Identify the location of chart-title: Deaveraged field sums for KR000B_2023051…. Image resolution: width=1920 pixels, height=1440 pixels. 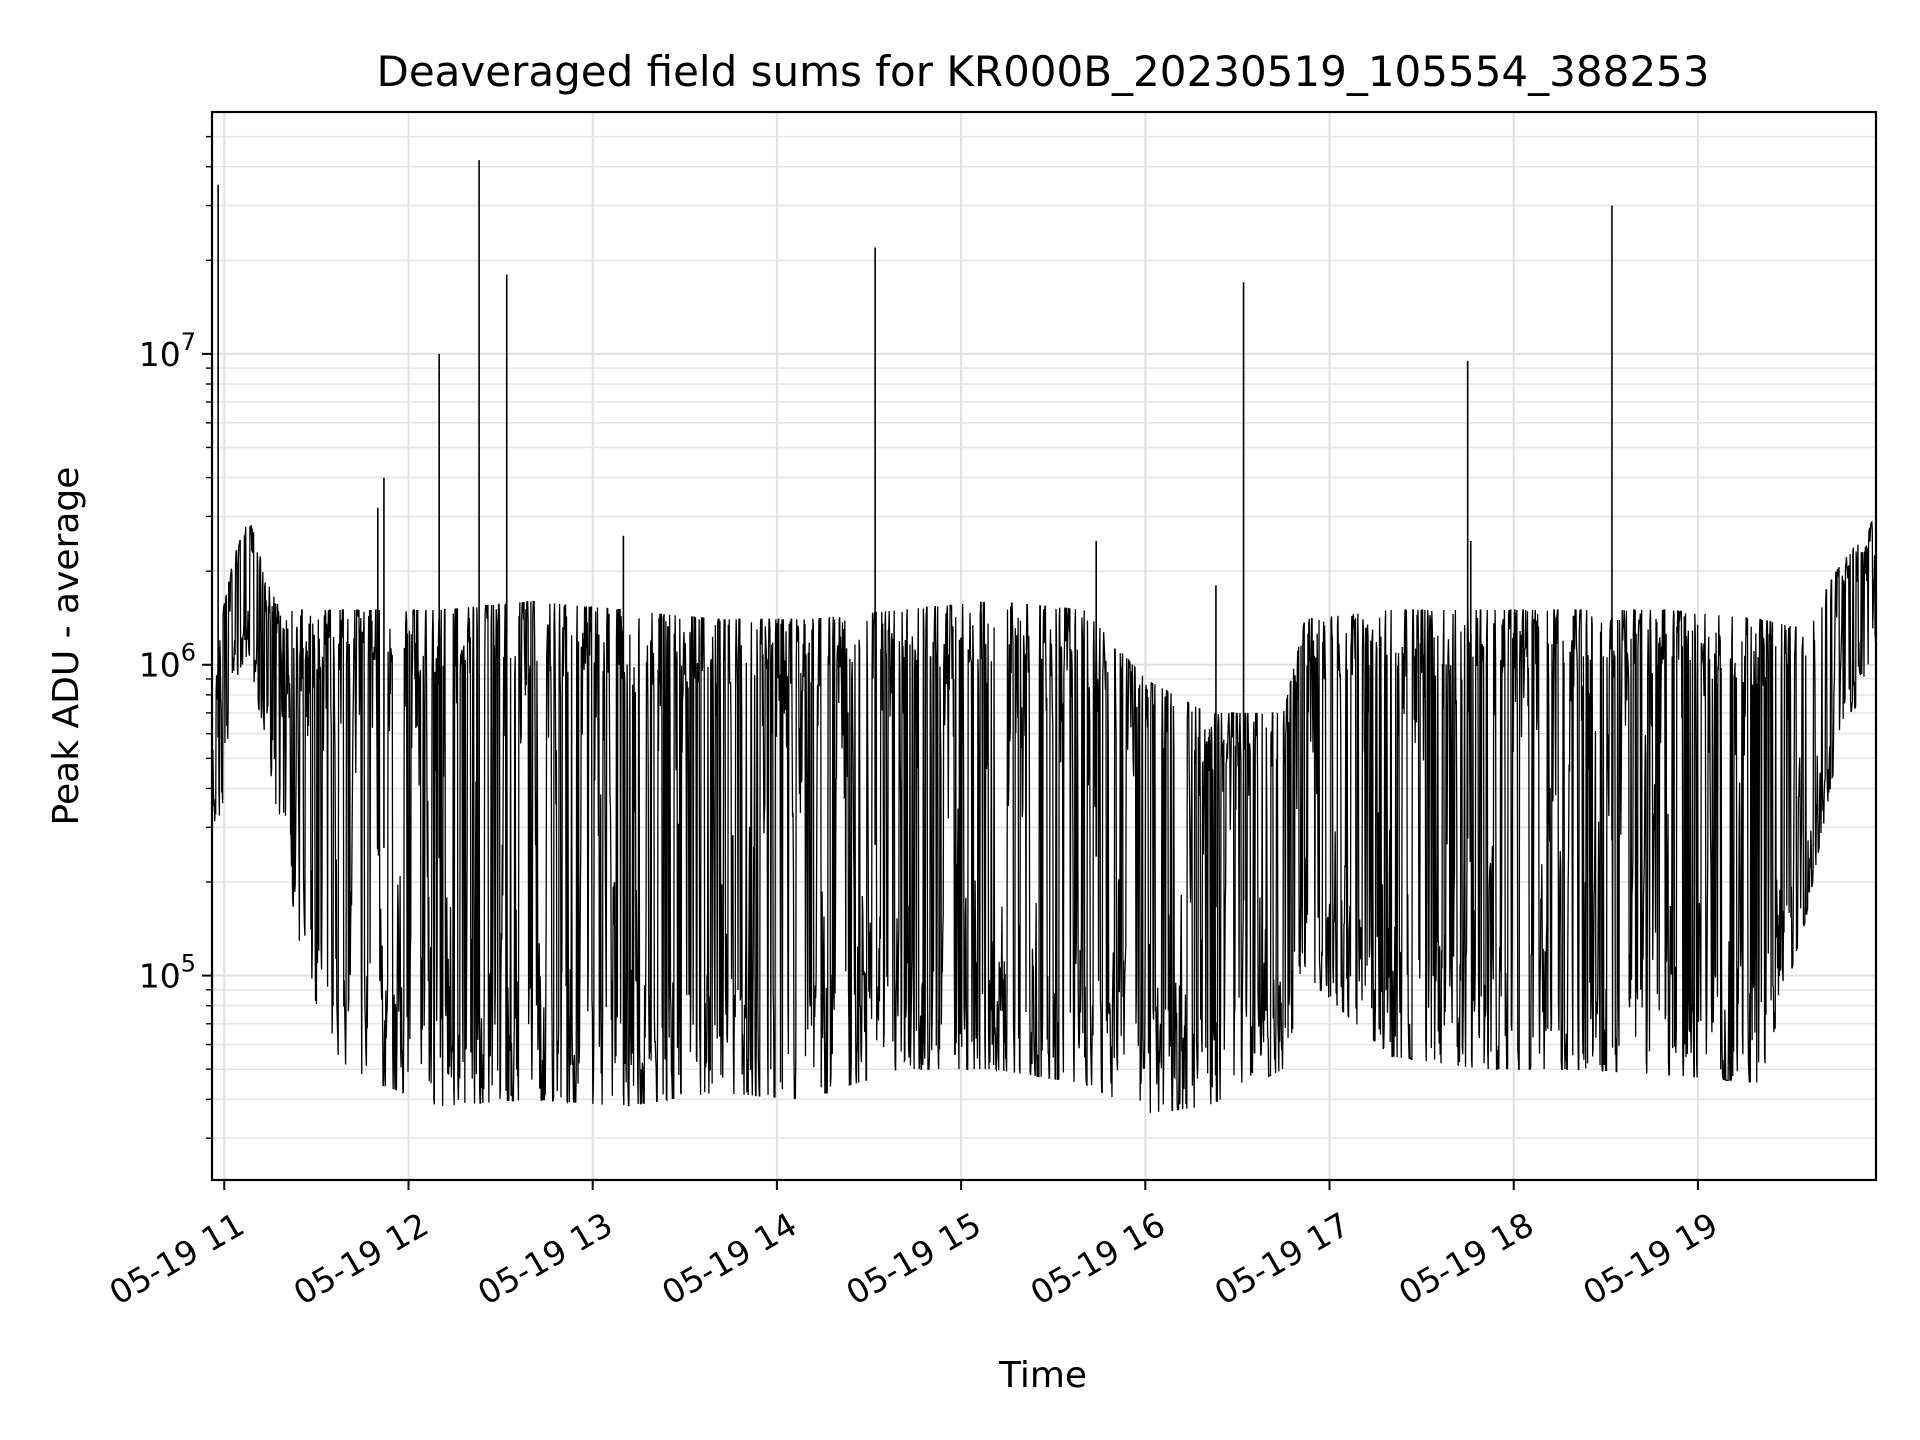
(1043, 71).